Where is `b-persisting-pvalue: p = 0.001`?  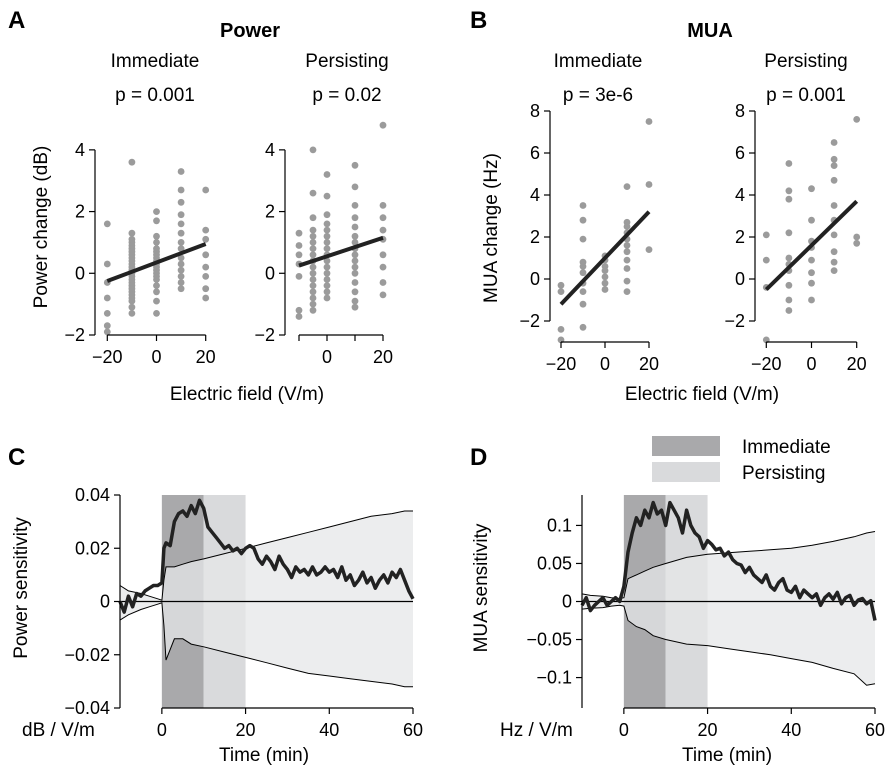
b-persisting-pvalue: p = 0.001 is located at coordinates (806, 95).